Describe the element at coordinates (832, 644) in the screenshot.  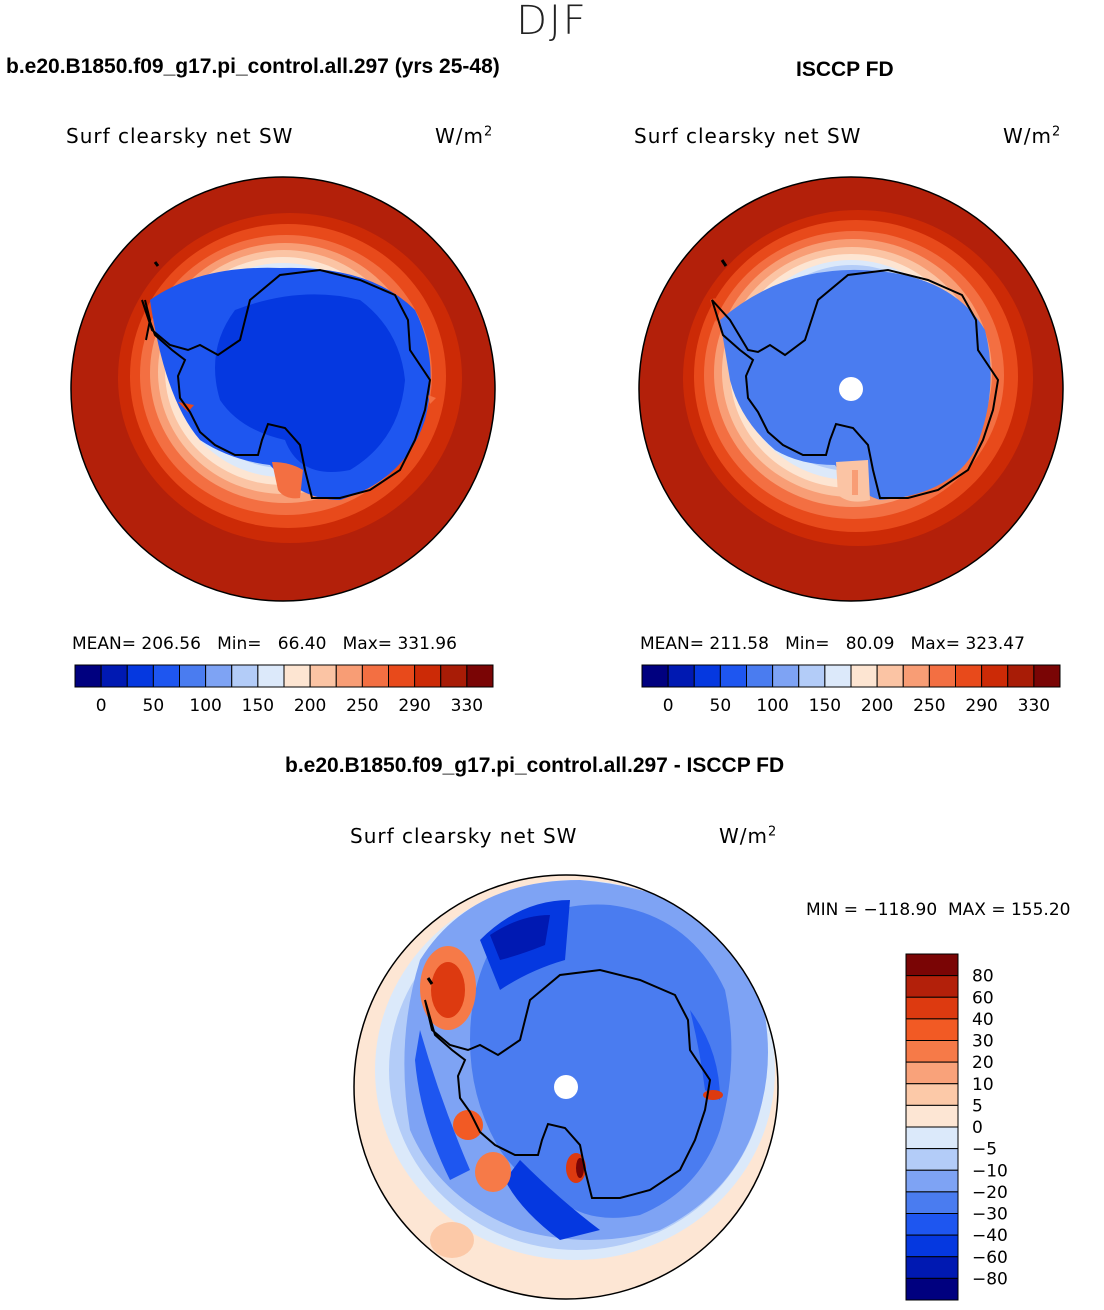
I see `obs-stats: MEAN= 211.58 Min= 80.09 Max= 323.47` at that location.